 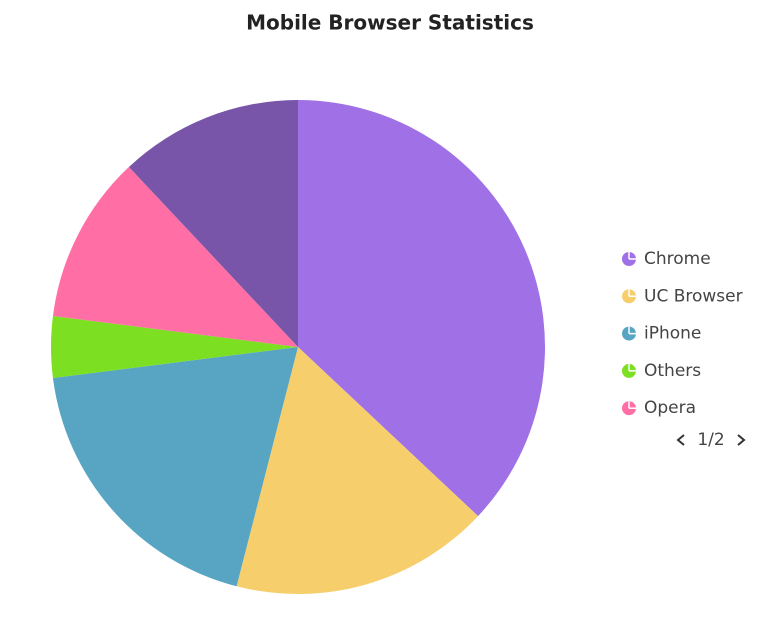 What do you see at coordinates (672, 371) in the screenshot?
I see `legend-label: Others` at bounding box center [672, 371].